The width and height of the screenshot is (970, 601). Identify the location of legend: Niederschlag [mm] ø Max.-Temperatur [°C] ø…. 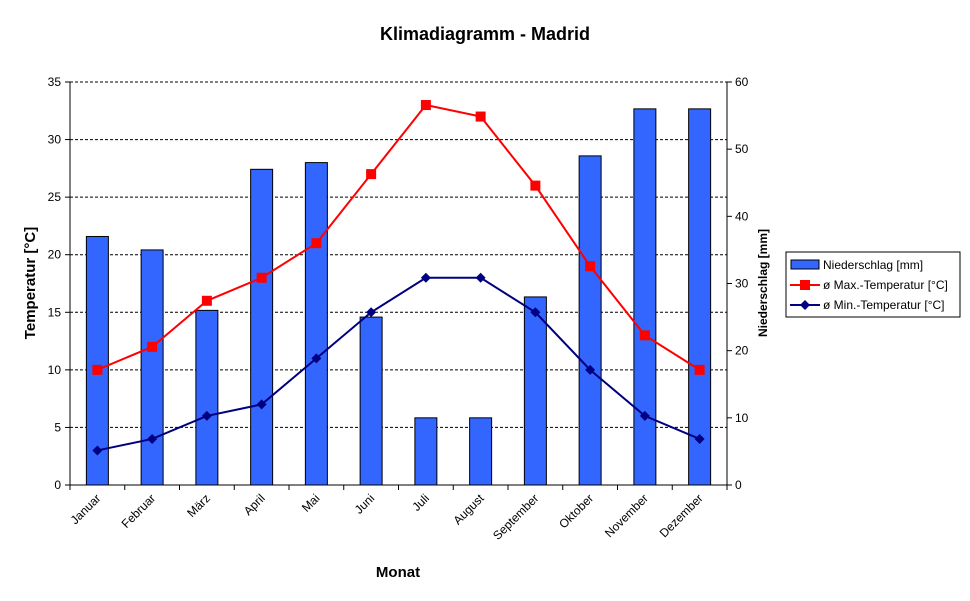
(873, 284).